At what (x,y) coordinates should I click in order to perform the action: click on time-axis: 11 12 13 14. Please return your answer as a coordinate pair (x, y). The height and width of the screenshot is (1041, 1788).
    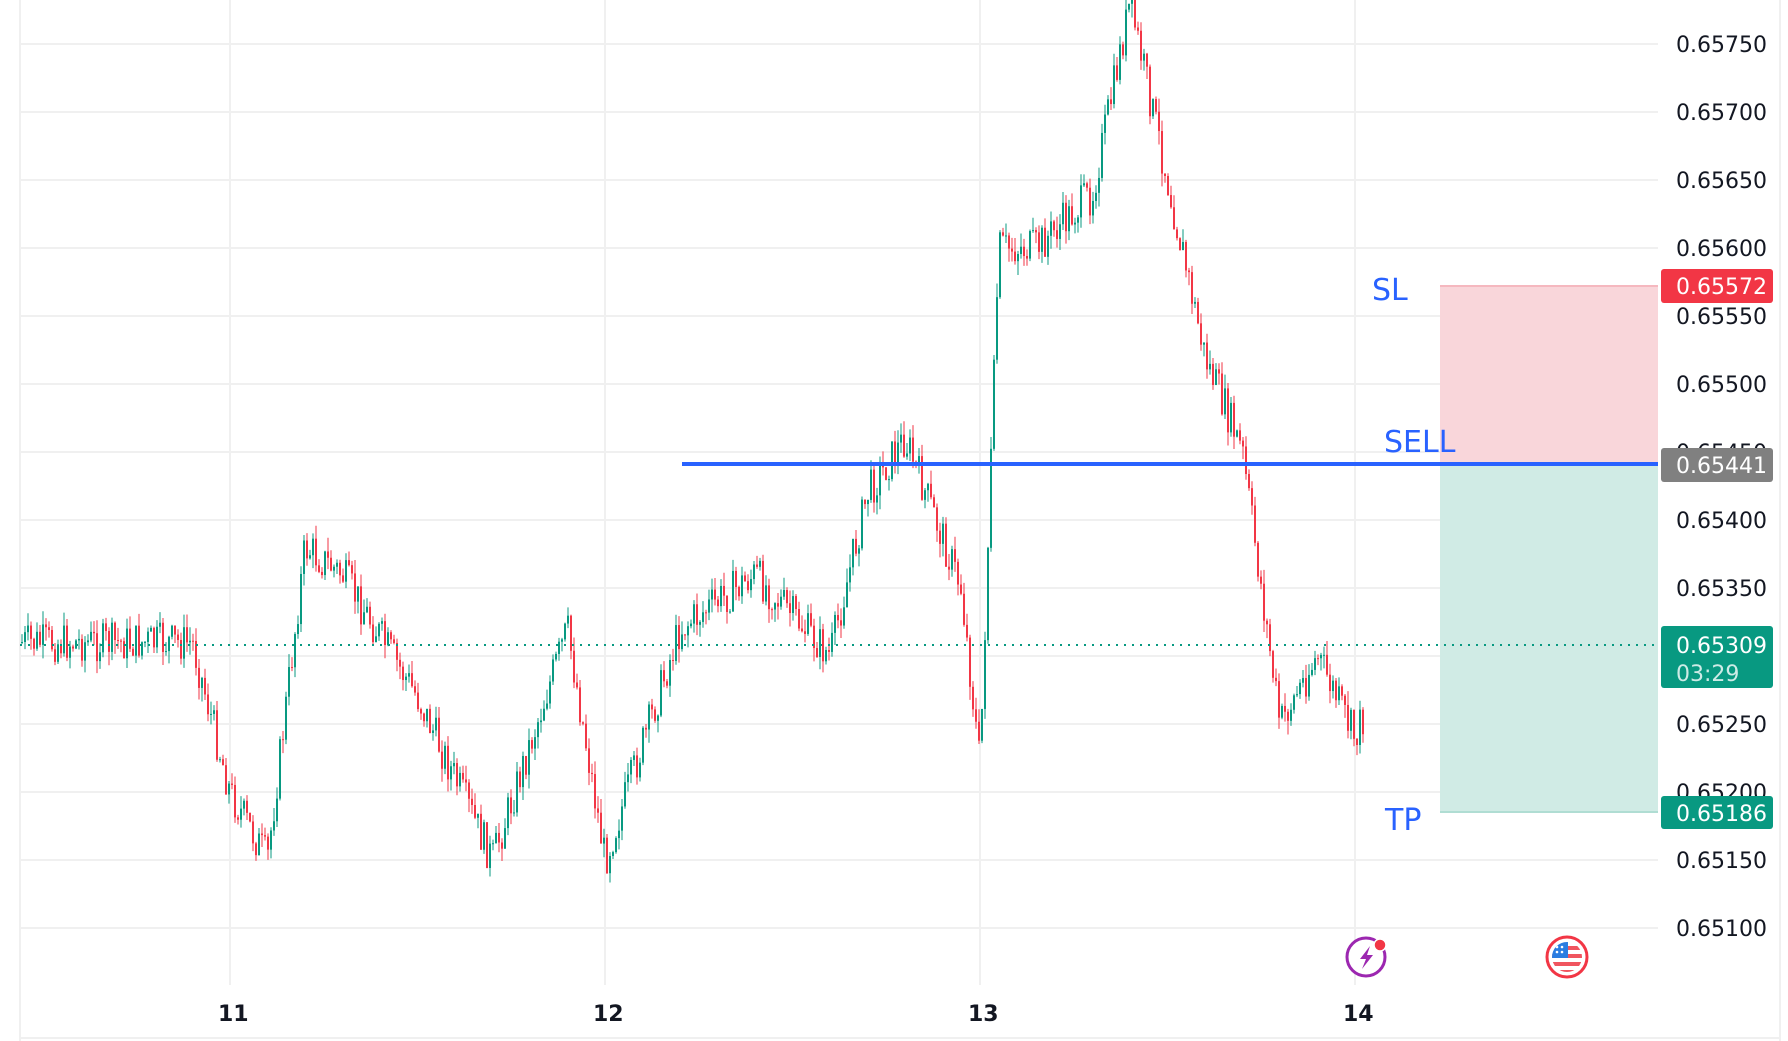
    Looking at the image, I should click on (796, 1014).